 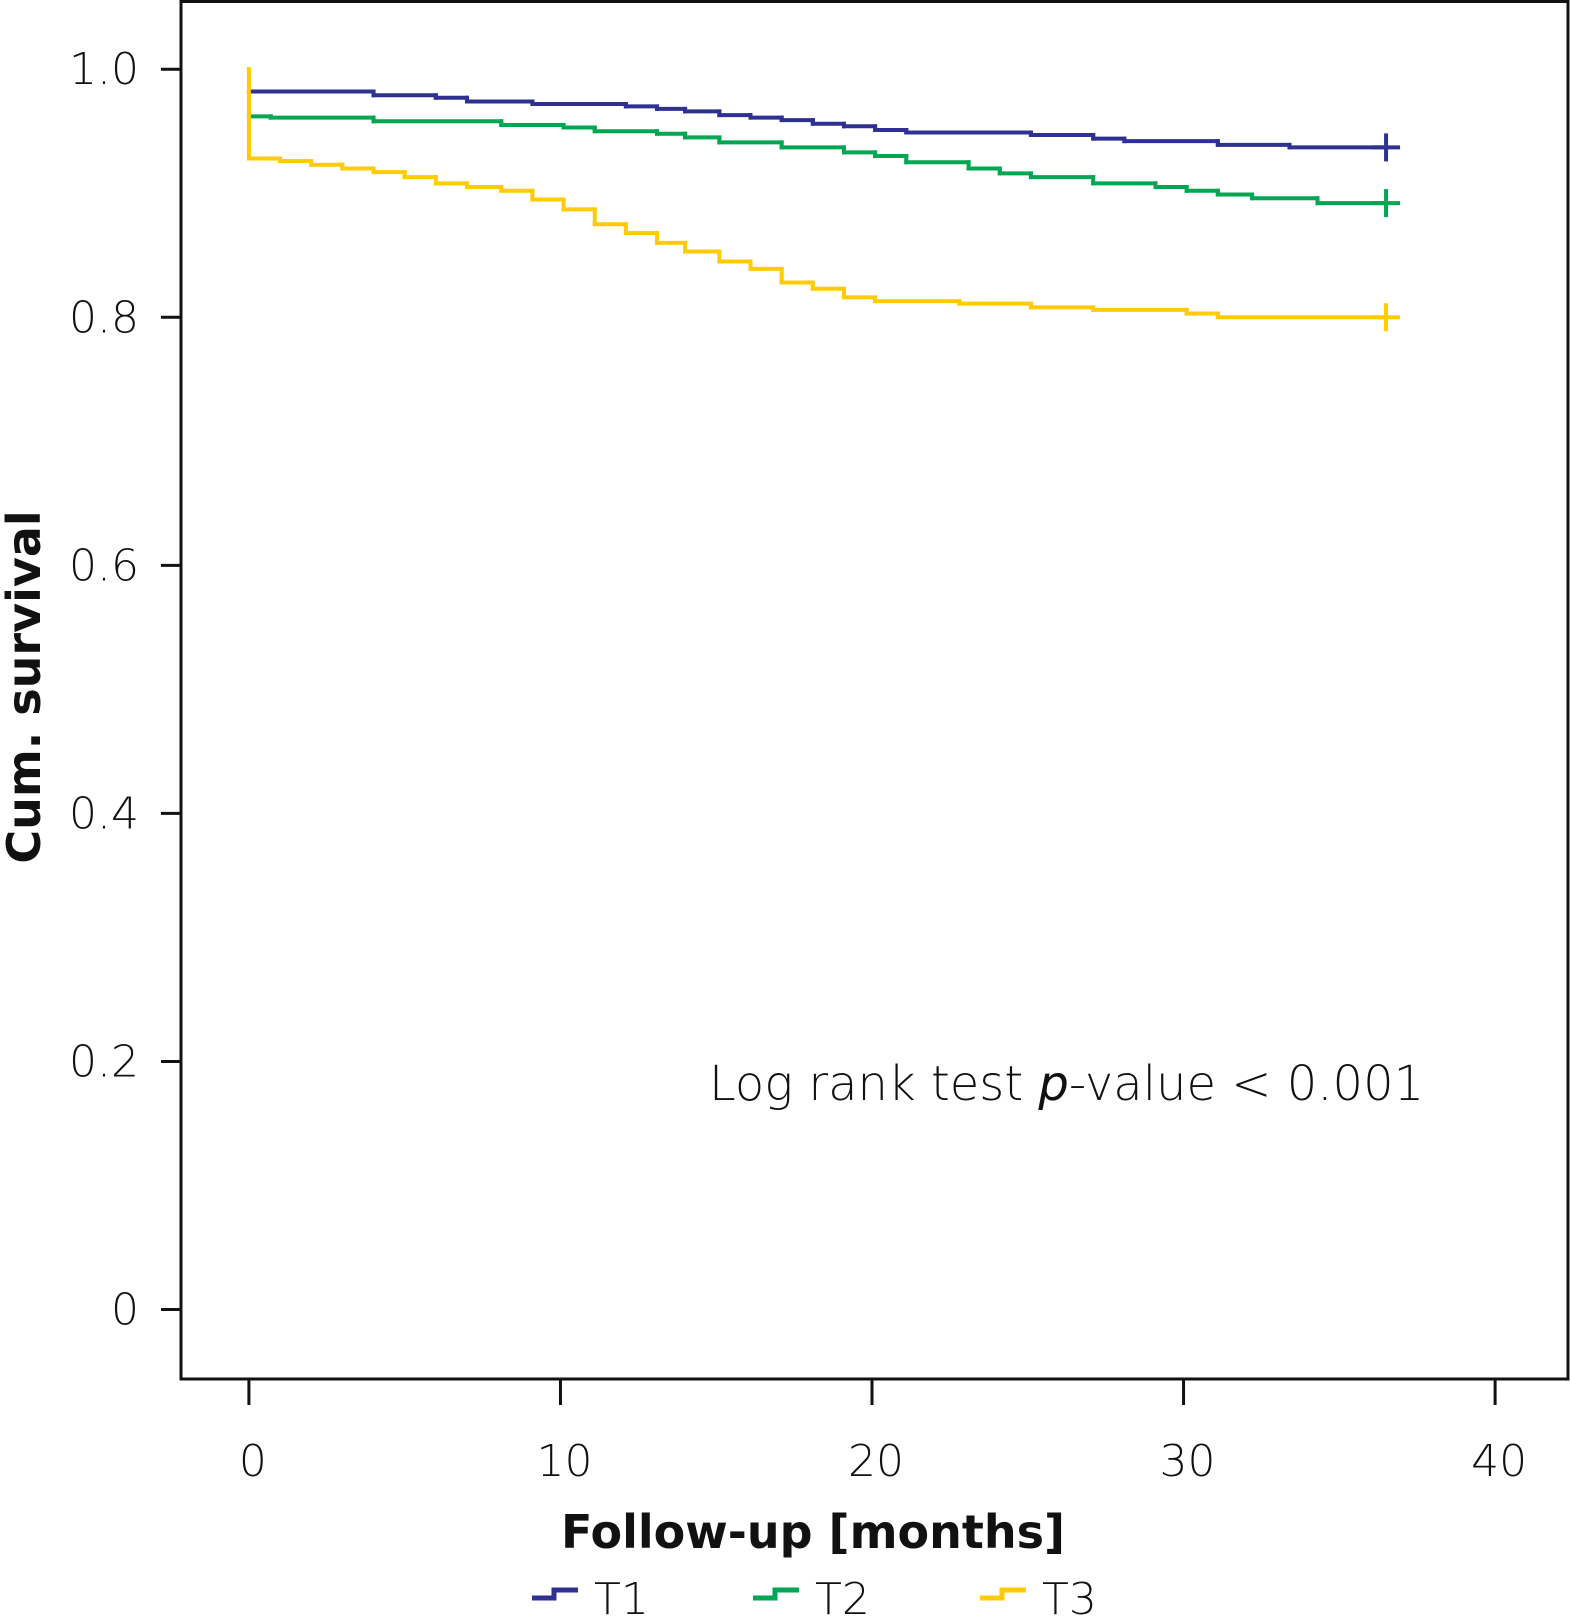 I want to click on annotation-text: -value < 0.001, so click(x=1246, y=1084).